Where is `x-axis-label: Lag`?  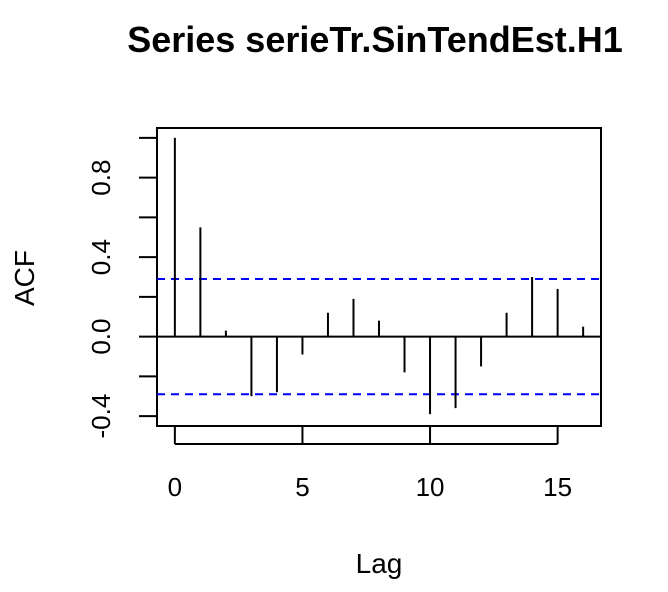
x-axis-label: Lag is located at coordinates (379, 563).